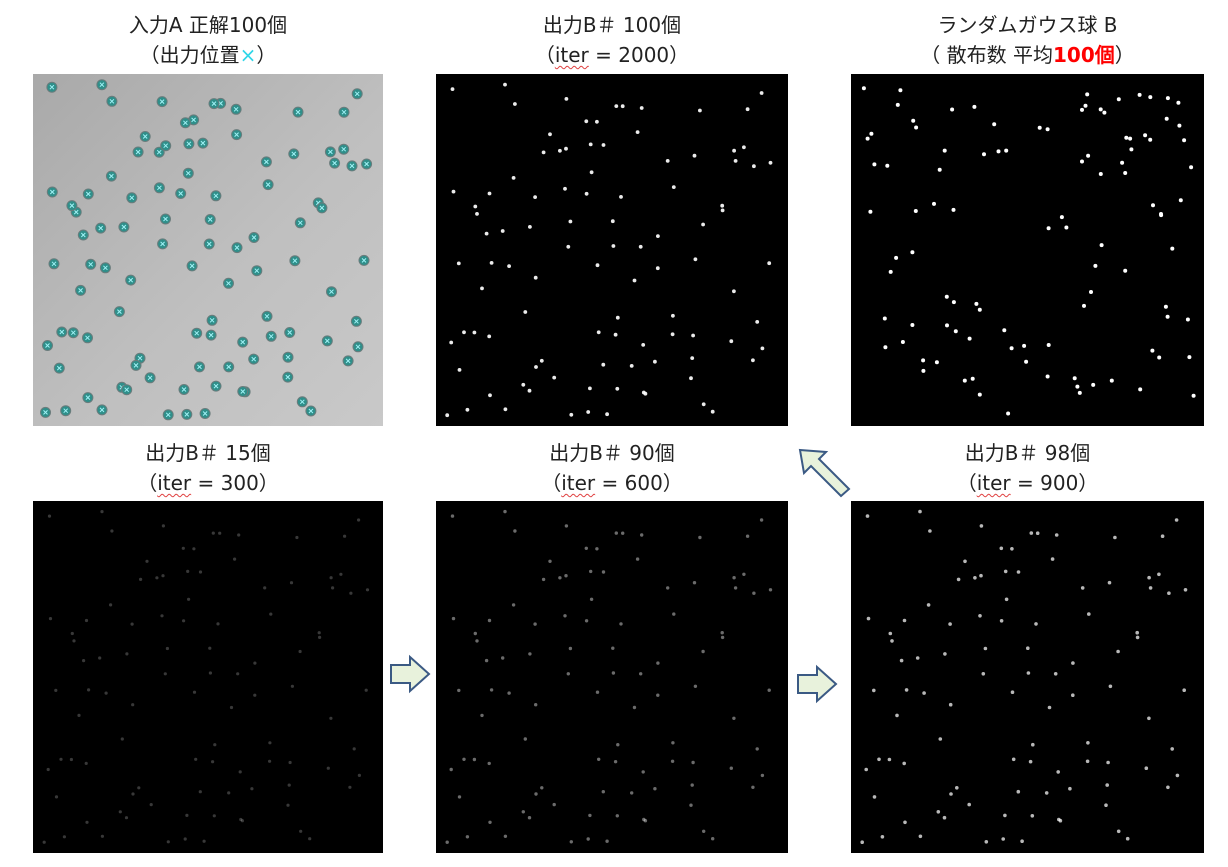 This screenshot has height=867, width=1228. What do you see at coordinates (612, 55) in the screenshot?
I see `caption-subtitle: （iter = 2000）` at bounding box center [612, 55].